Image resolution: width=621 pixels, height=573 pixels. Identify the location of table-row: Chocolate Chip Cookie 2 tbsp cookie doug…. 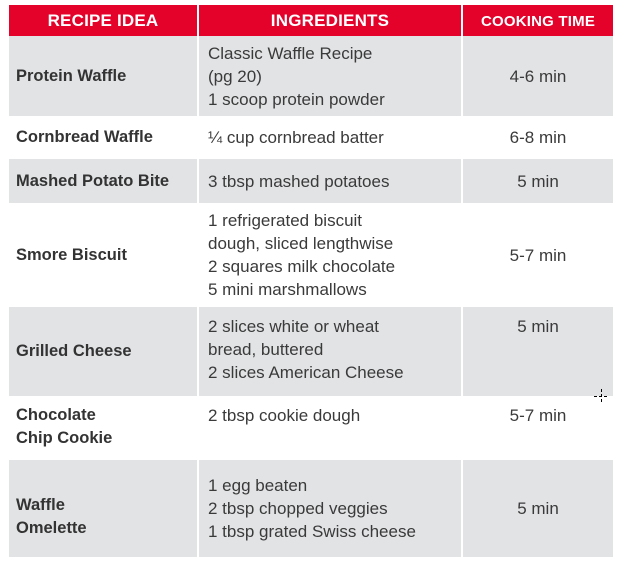
(311, 428).